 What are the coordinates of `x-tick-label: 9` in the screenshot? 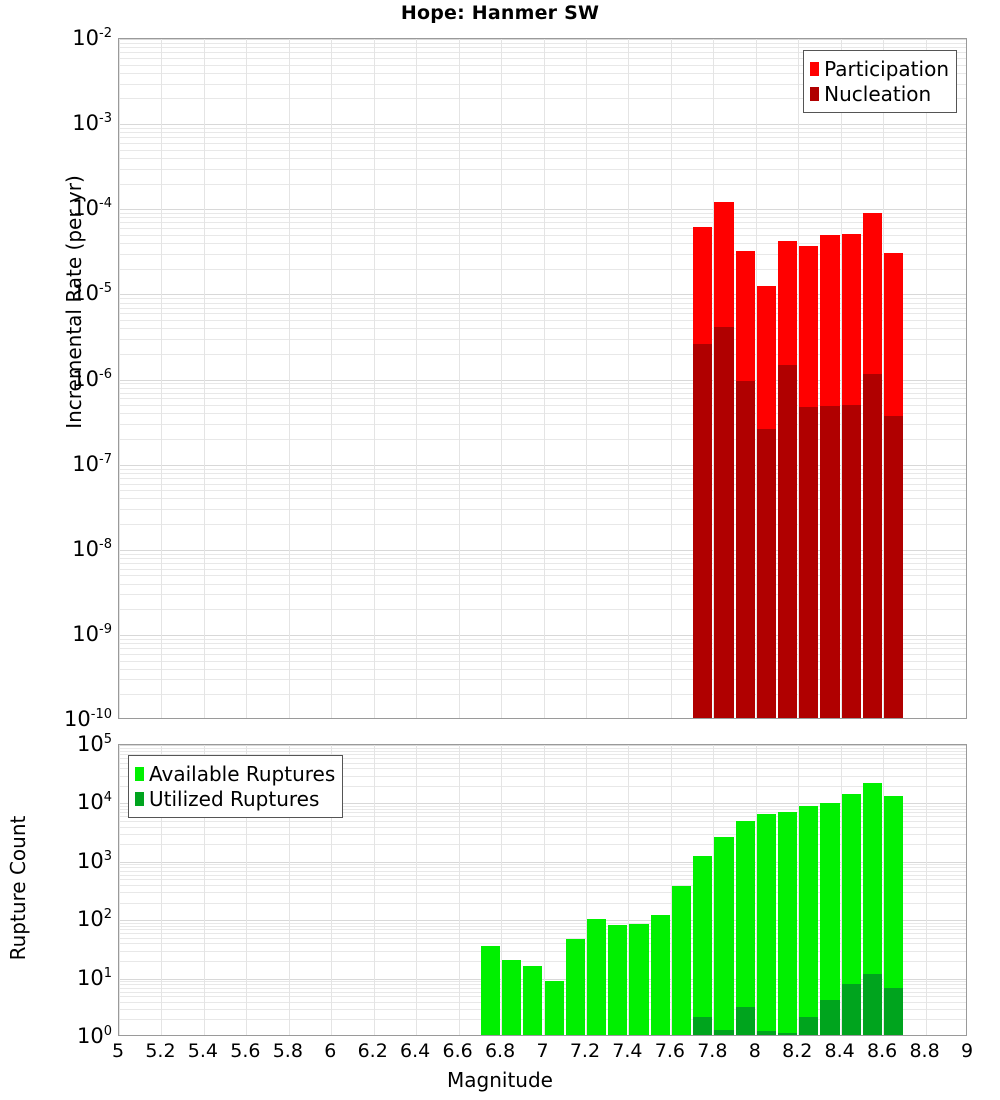 It's located at (967, 1051).